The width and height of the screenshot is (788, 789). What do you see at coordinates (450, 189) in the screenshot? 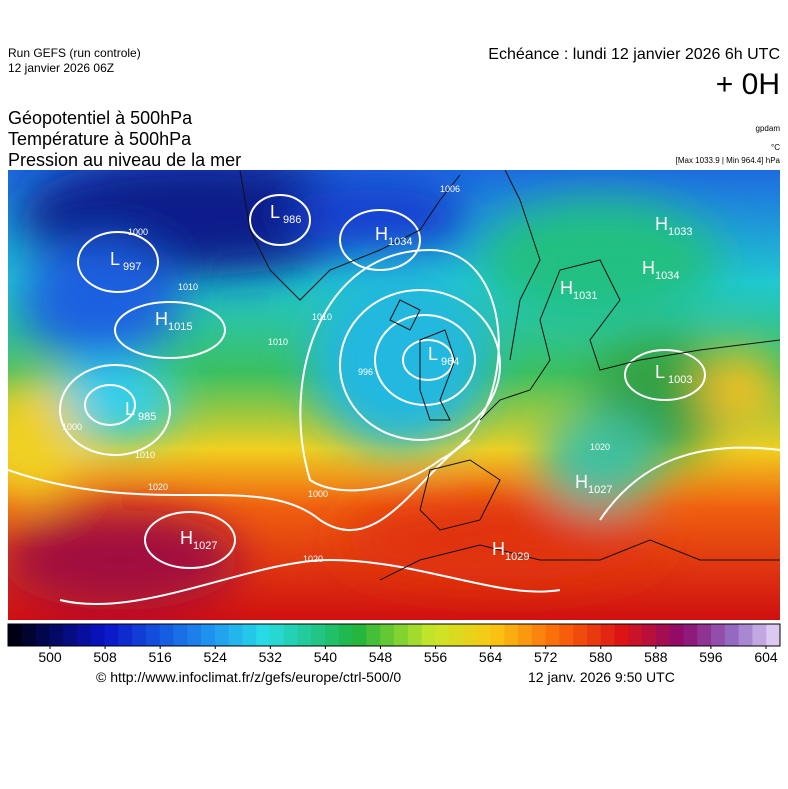
I see `isobar-label: 1006` at bounding box center [450, 189].